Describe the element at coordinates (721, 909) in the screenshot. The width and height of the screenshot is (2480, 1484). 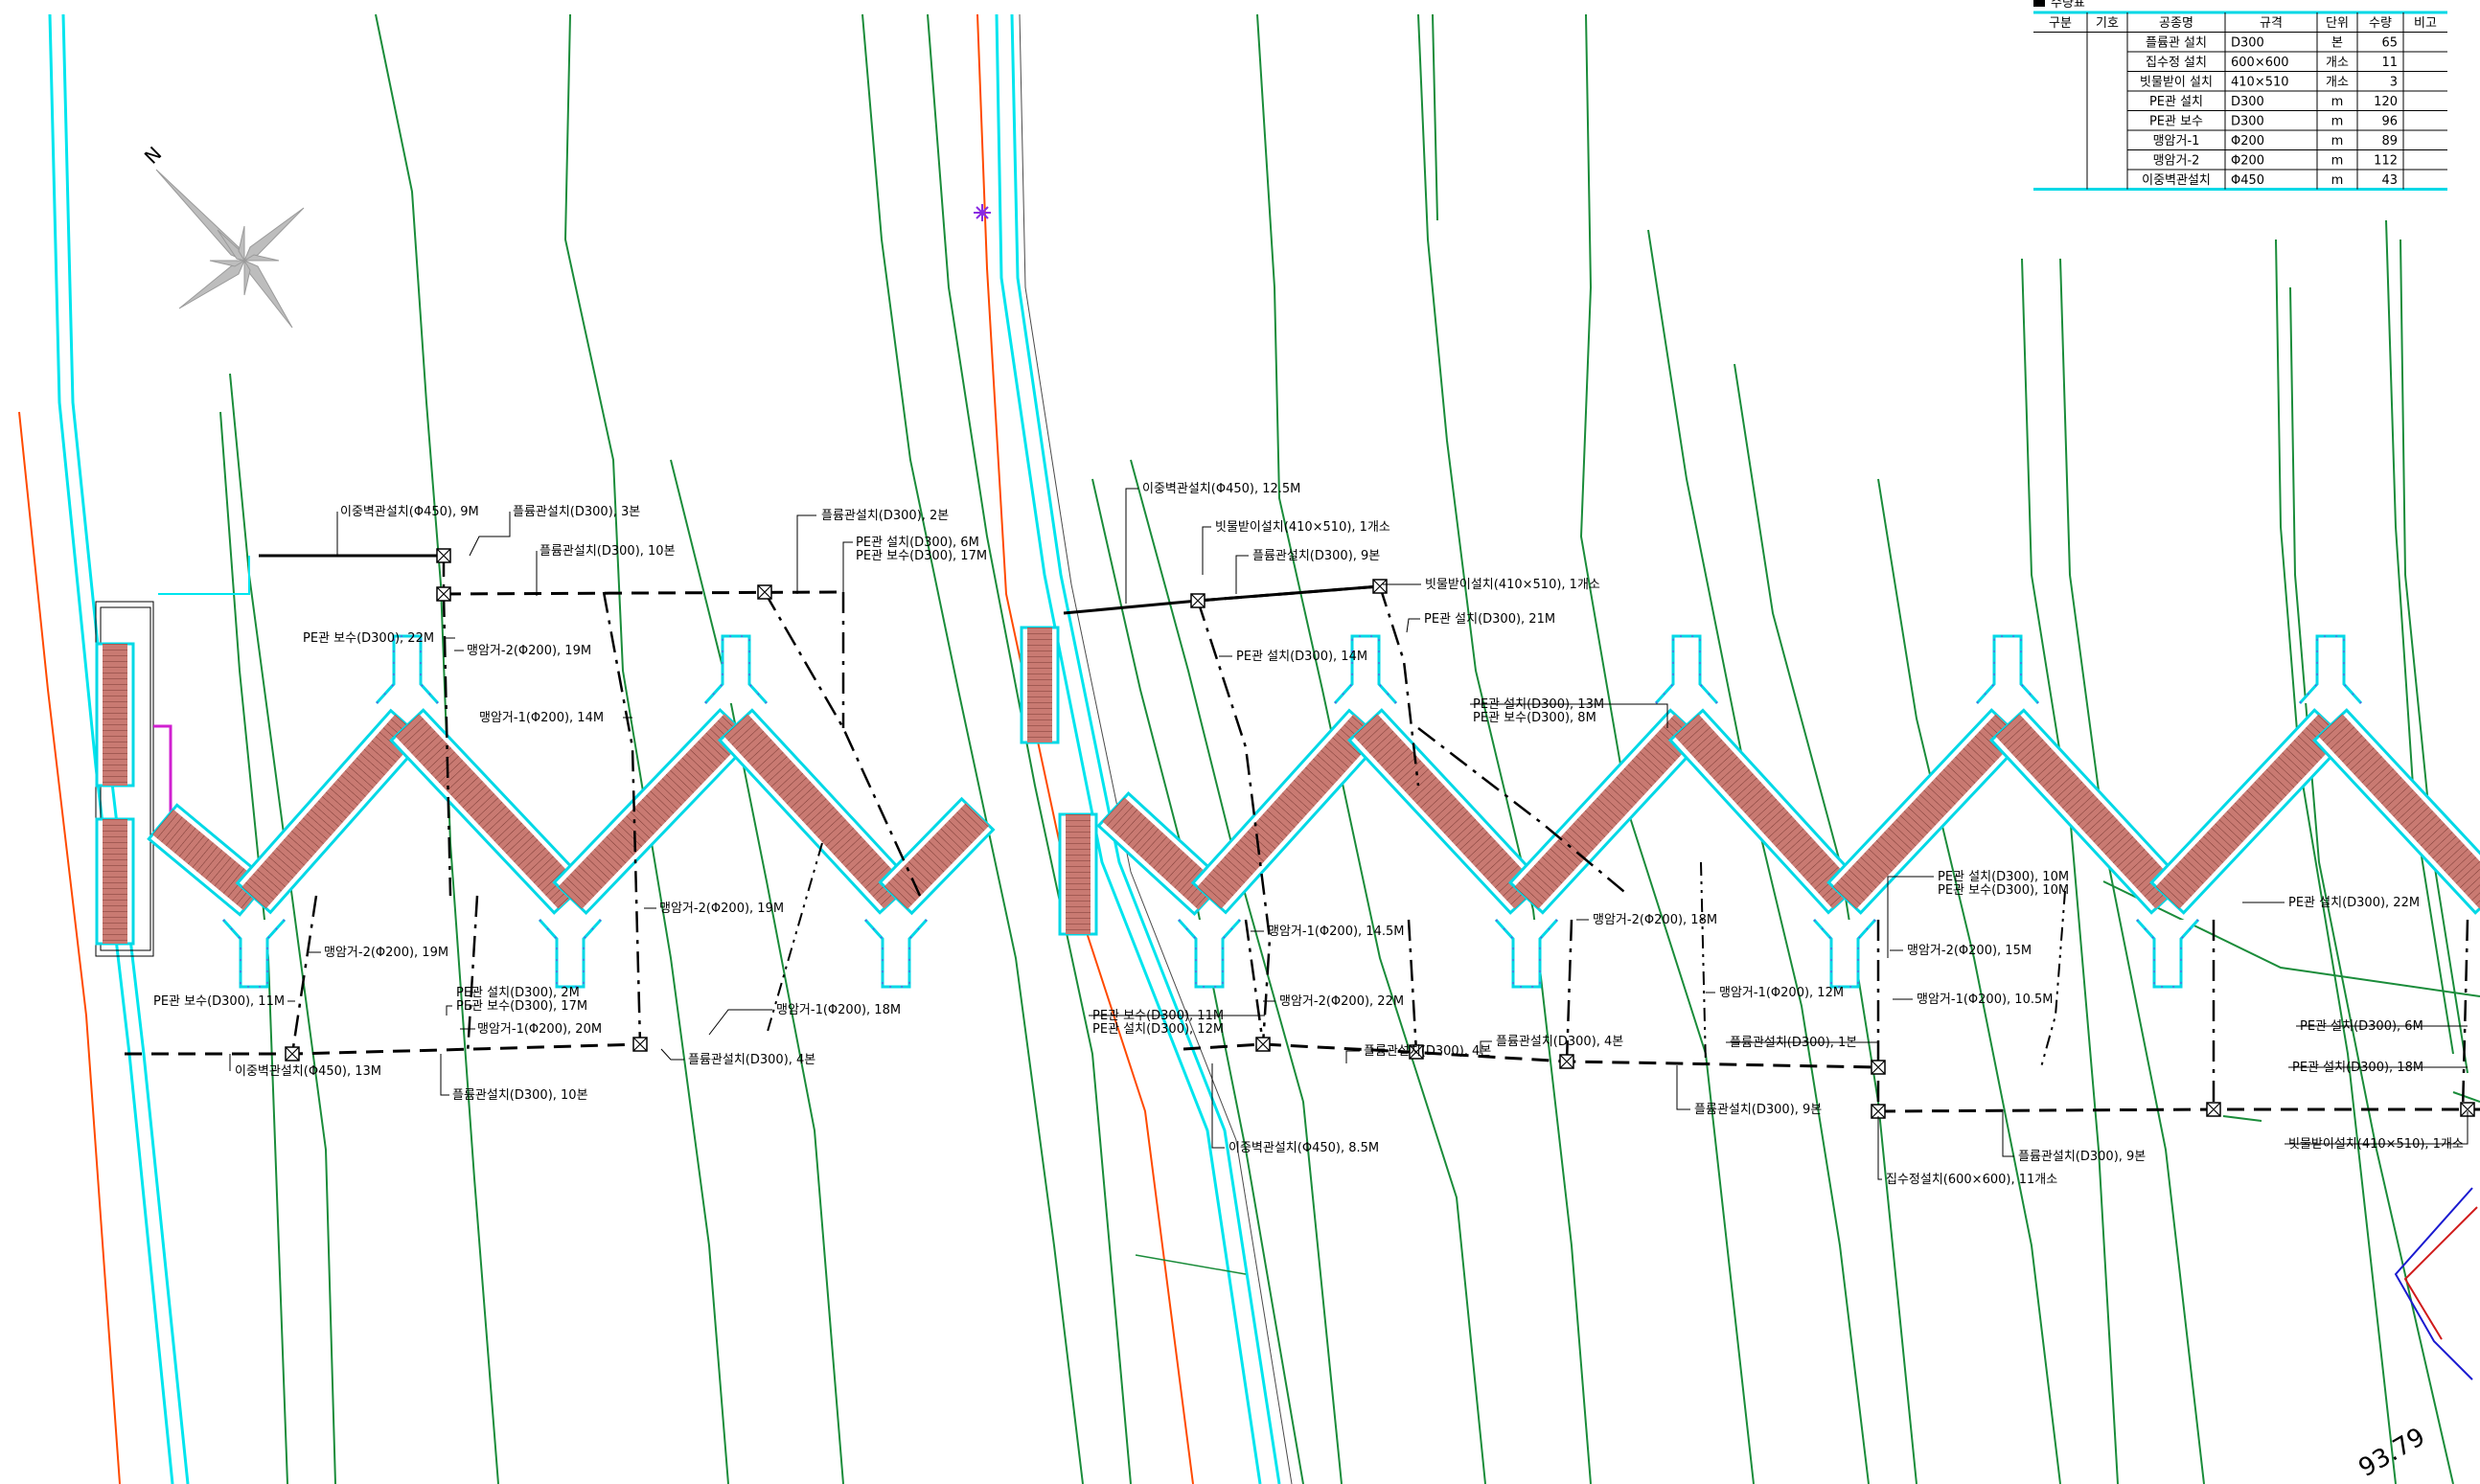
I see `label-l10: 맹암거-2(Φ200), 19M` at that location.